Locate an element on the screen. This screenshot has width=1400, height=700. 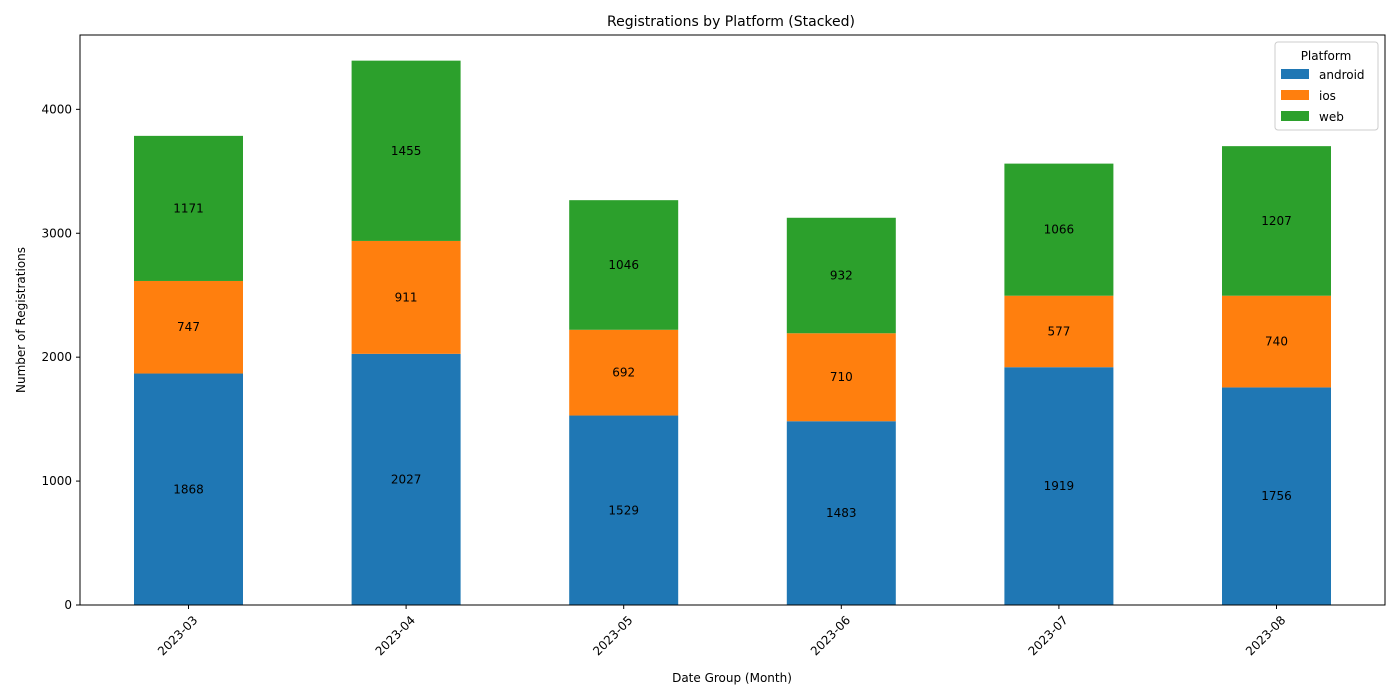
data-label-android-2023-03: 1868 is located at coordinates (188, 489).